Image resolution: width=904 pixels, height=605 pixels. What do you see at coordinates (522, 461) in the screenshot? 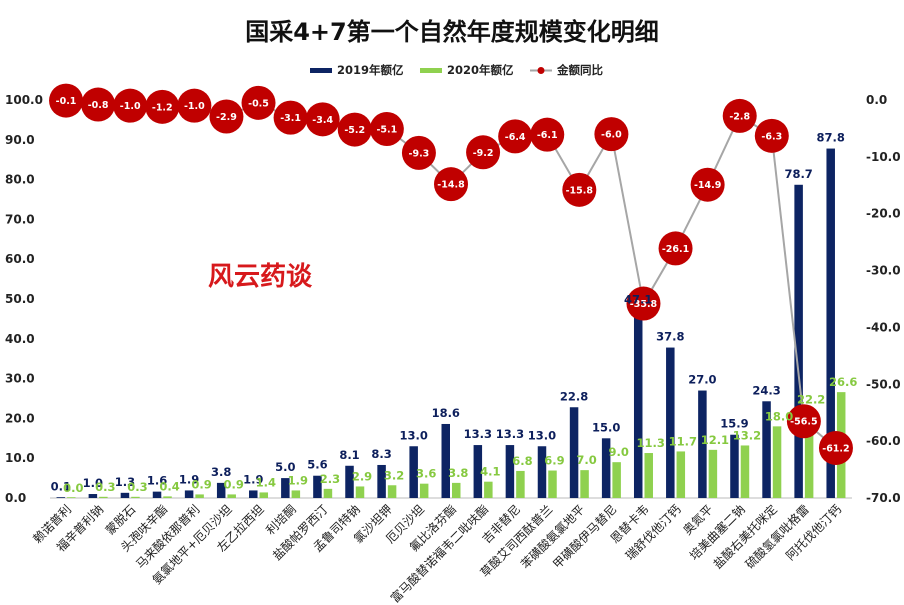
I see `label-2020: 6.8` at bounding box center [522, 461].